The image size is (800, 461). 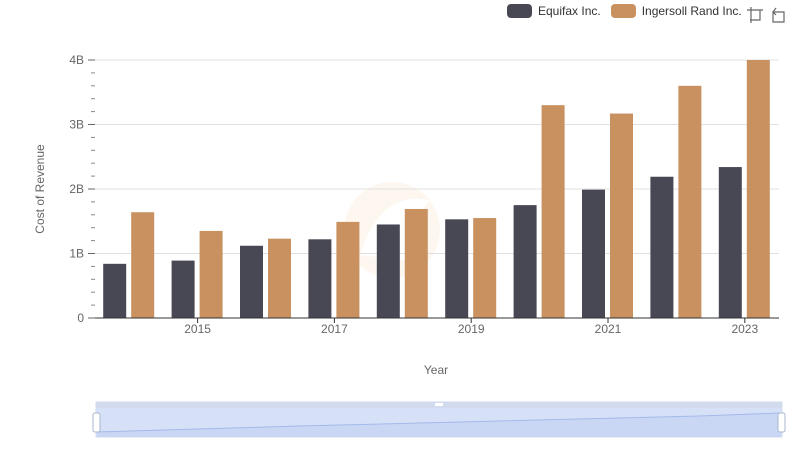 I want to click on zoom-icon, so click(x=755, y=15).